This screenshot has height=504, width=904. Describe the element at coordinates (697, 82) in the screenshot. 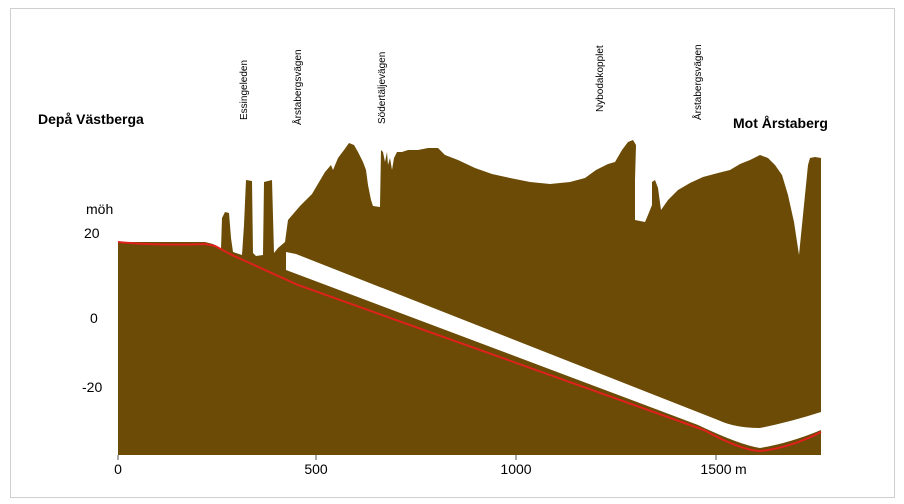

I see `street-label-arstabergsvagen-2: Årstabergsvägen` at that location.